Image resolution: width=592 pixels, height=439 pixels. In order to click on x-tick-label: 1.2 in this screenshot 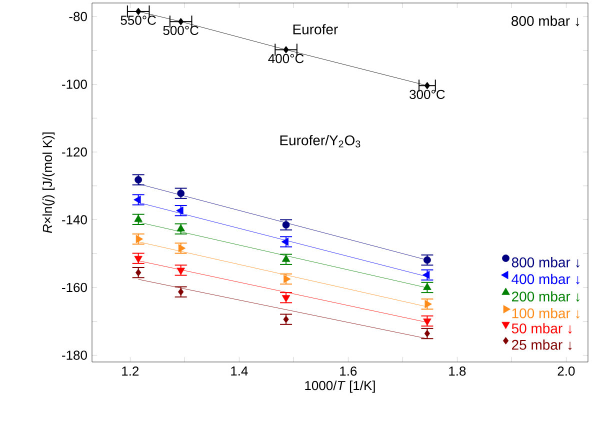, I will do `click(130, 371)`.